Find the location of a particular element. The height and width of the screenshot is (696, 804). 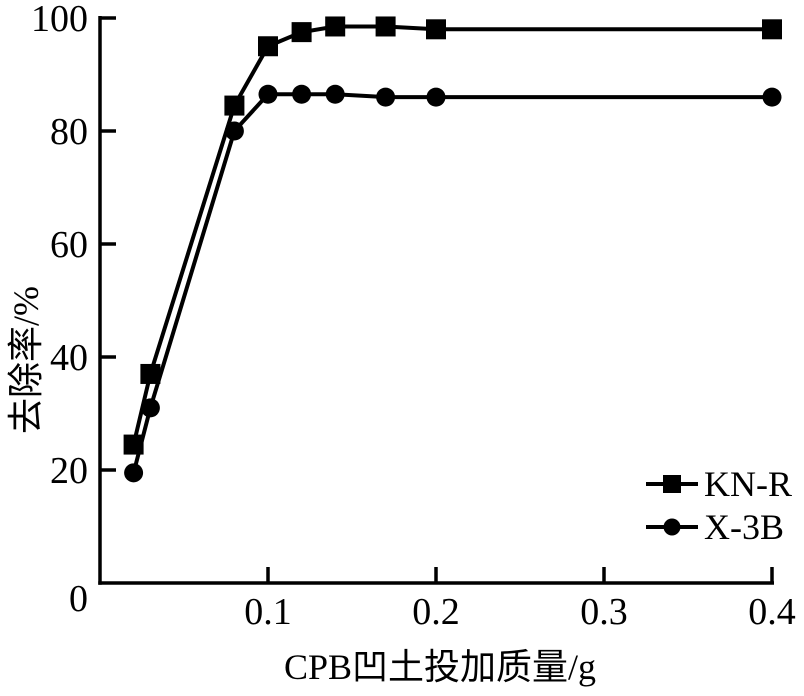

legend-label: KN-R is located at coordinates (748, 484).